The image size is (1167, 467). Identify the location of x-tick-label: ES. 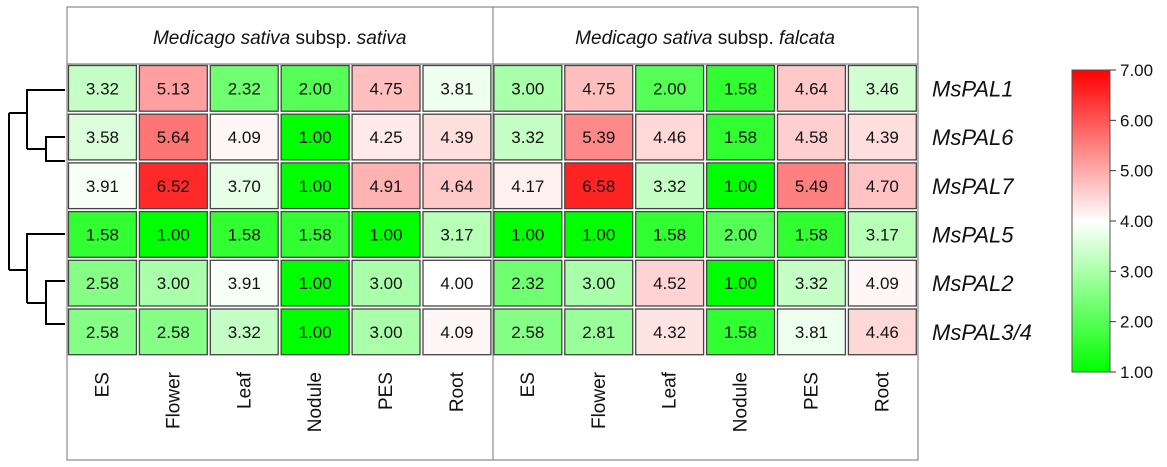
(102, 384).